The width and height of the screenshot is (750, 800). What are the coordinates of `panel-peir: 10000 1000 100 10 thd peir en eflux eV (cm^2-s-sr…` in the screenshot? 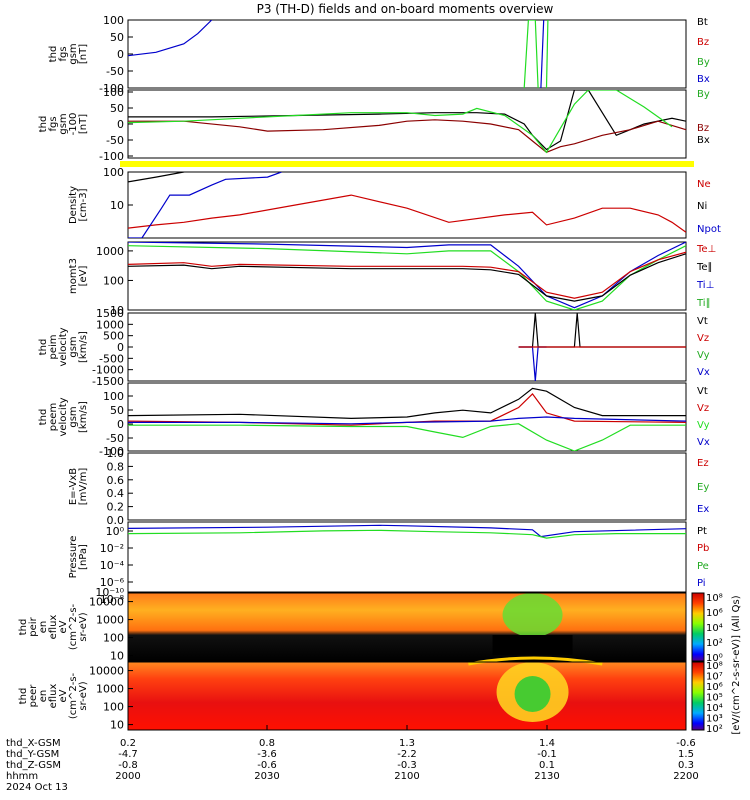 It's located at (352, 627).